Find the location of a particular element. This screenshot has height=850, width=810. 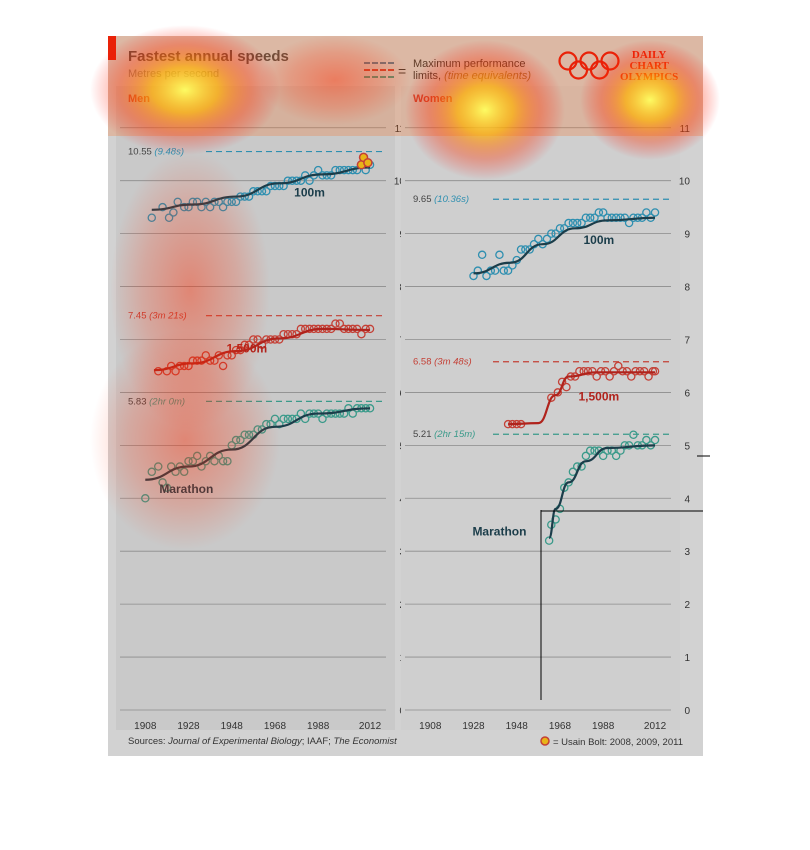

source-economist: The Economist is located at coordinates (365, 741).